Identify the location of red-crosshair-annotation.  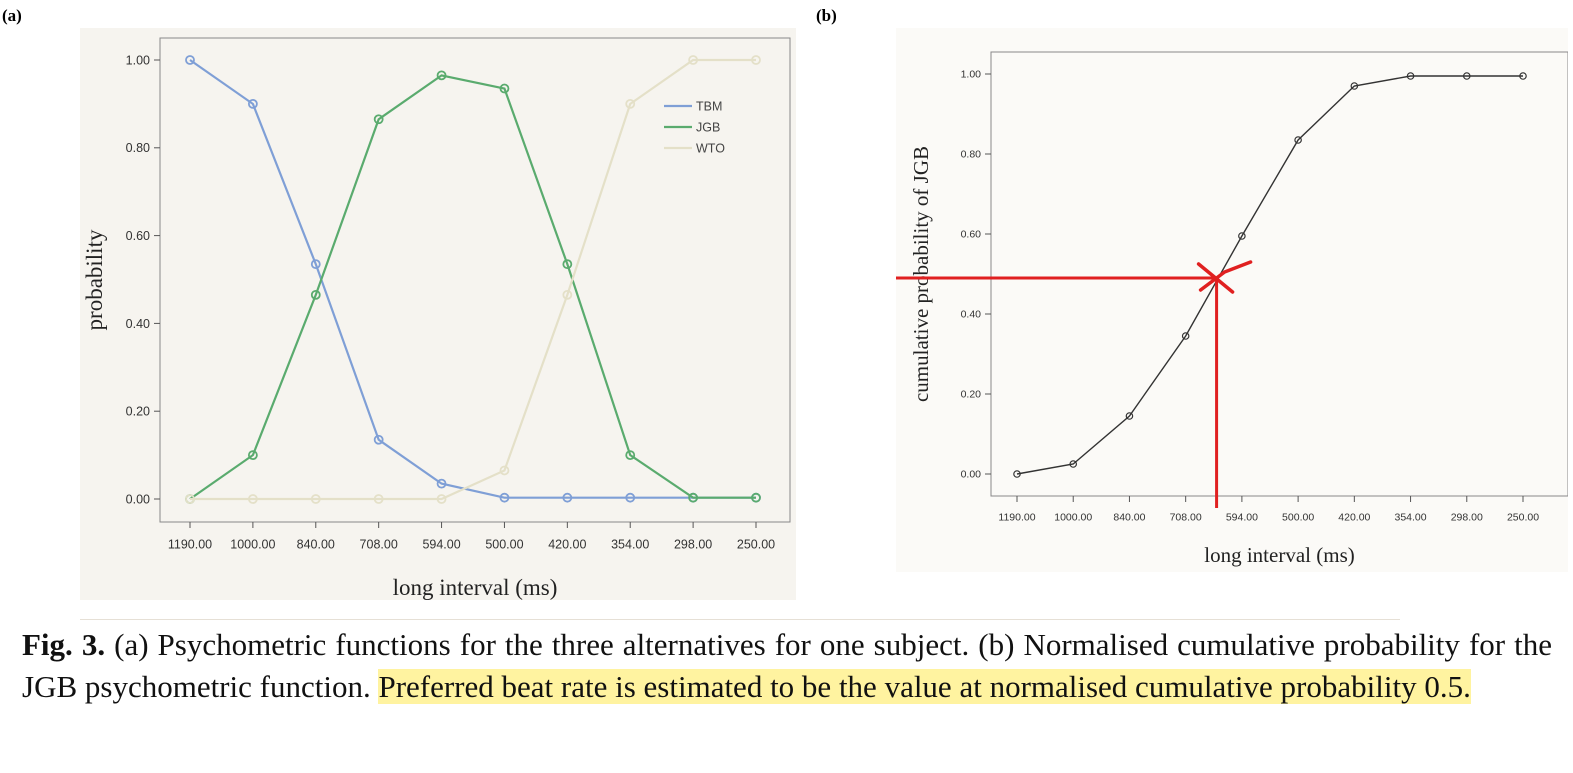
(1074, 384).